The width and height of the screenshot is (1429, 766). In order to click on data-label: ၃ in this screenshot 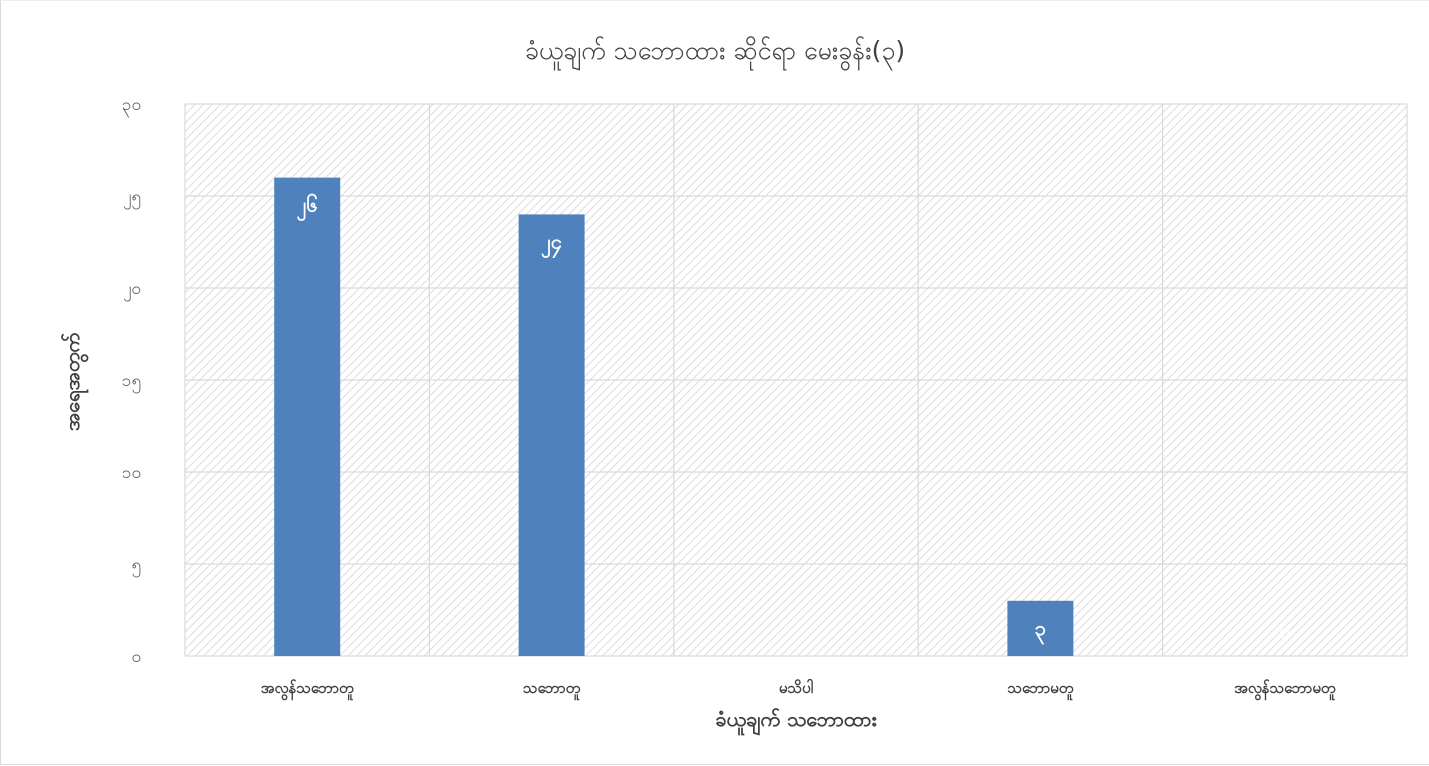, I will do `click(1040, 630)`.